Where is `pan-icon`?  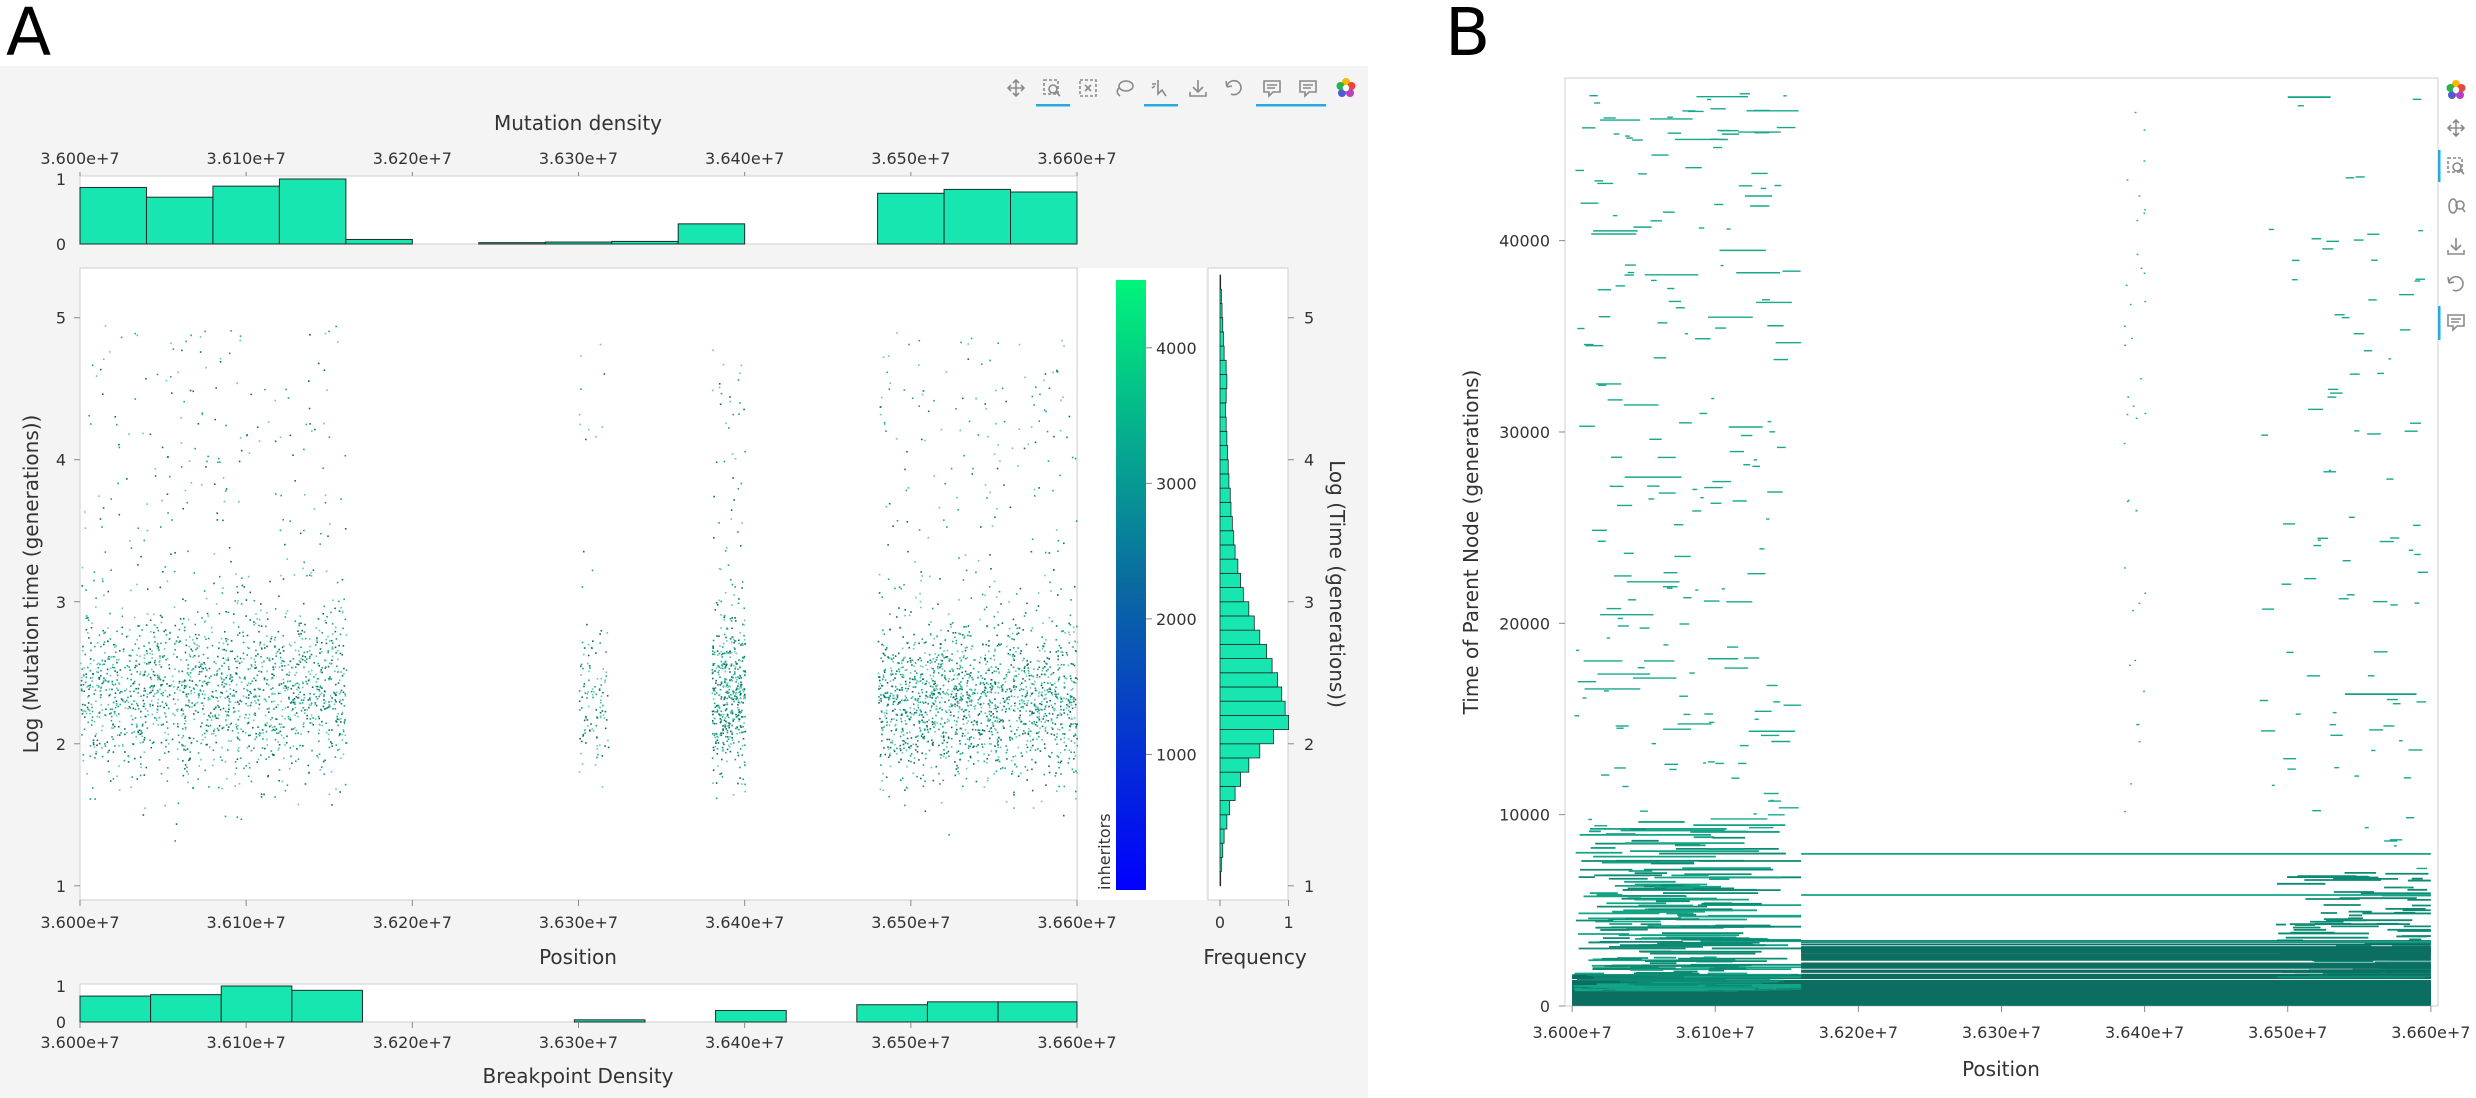 pan-icon is located at coordinates (1016, 88).